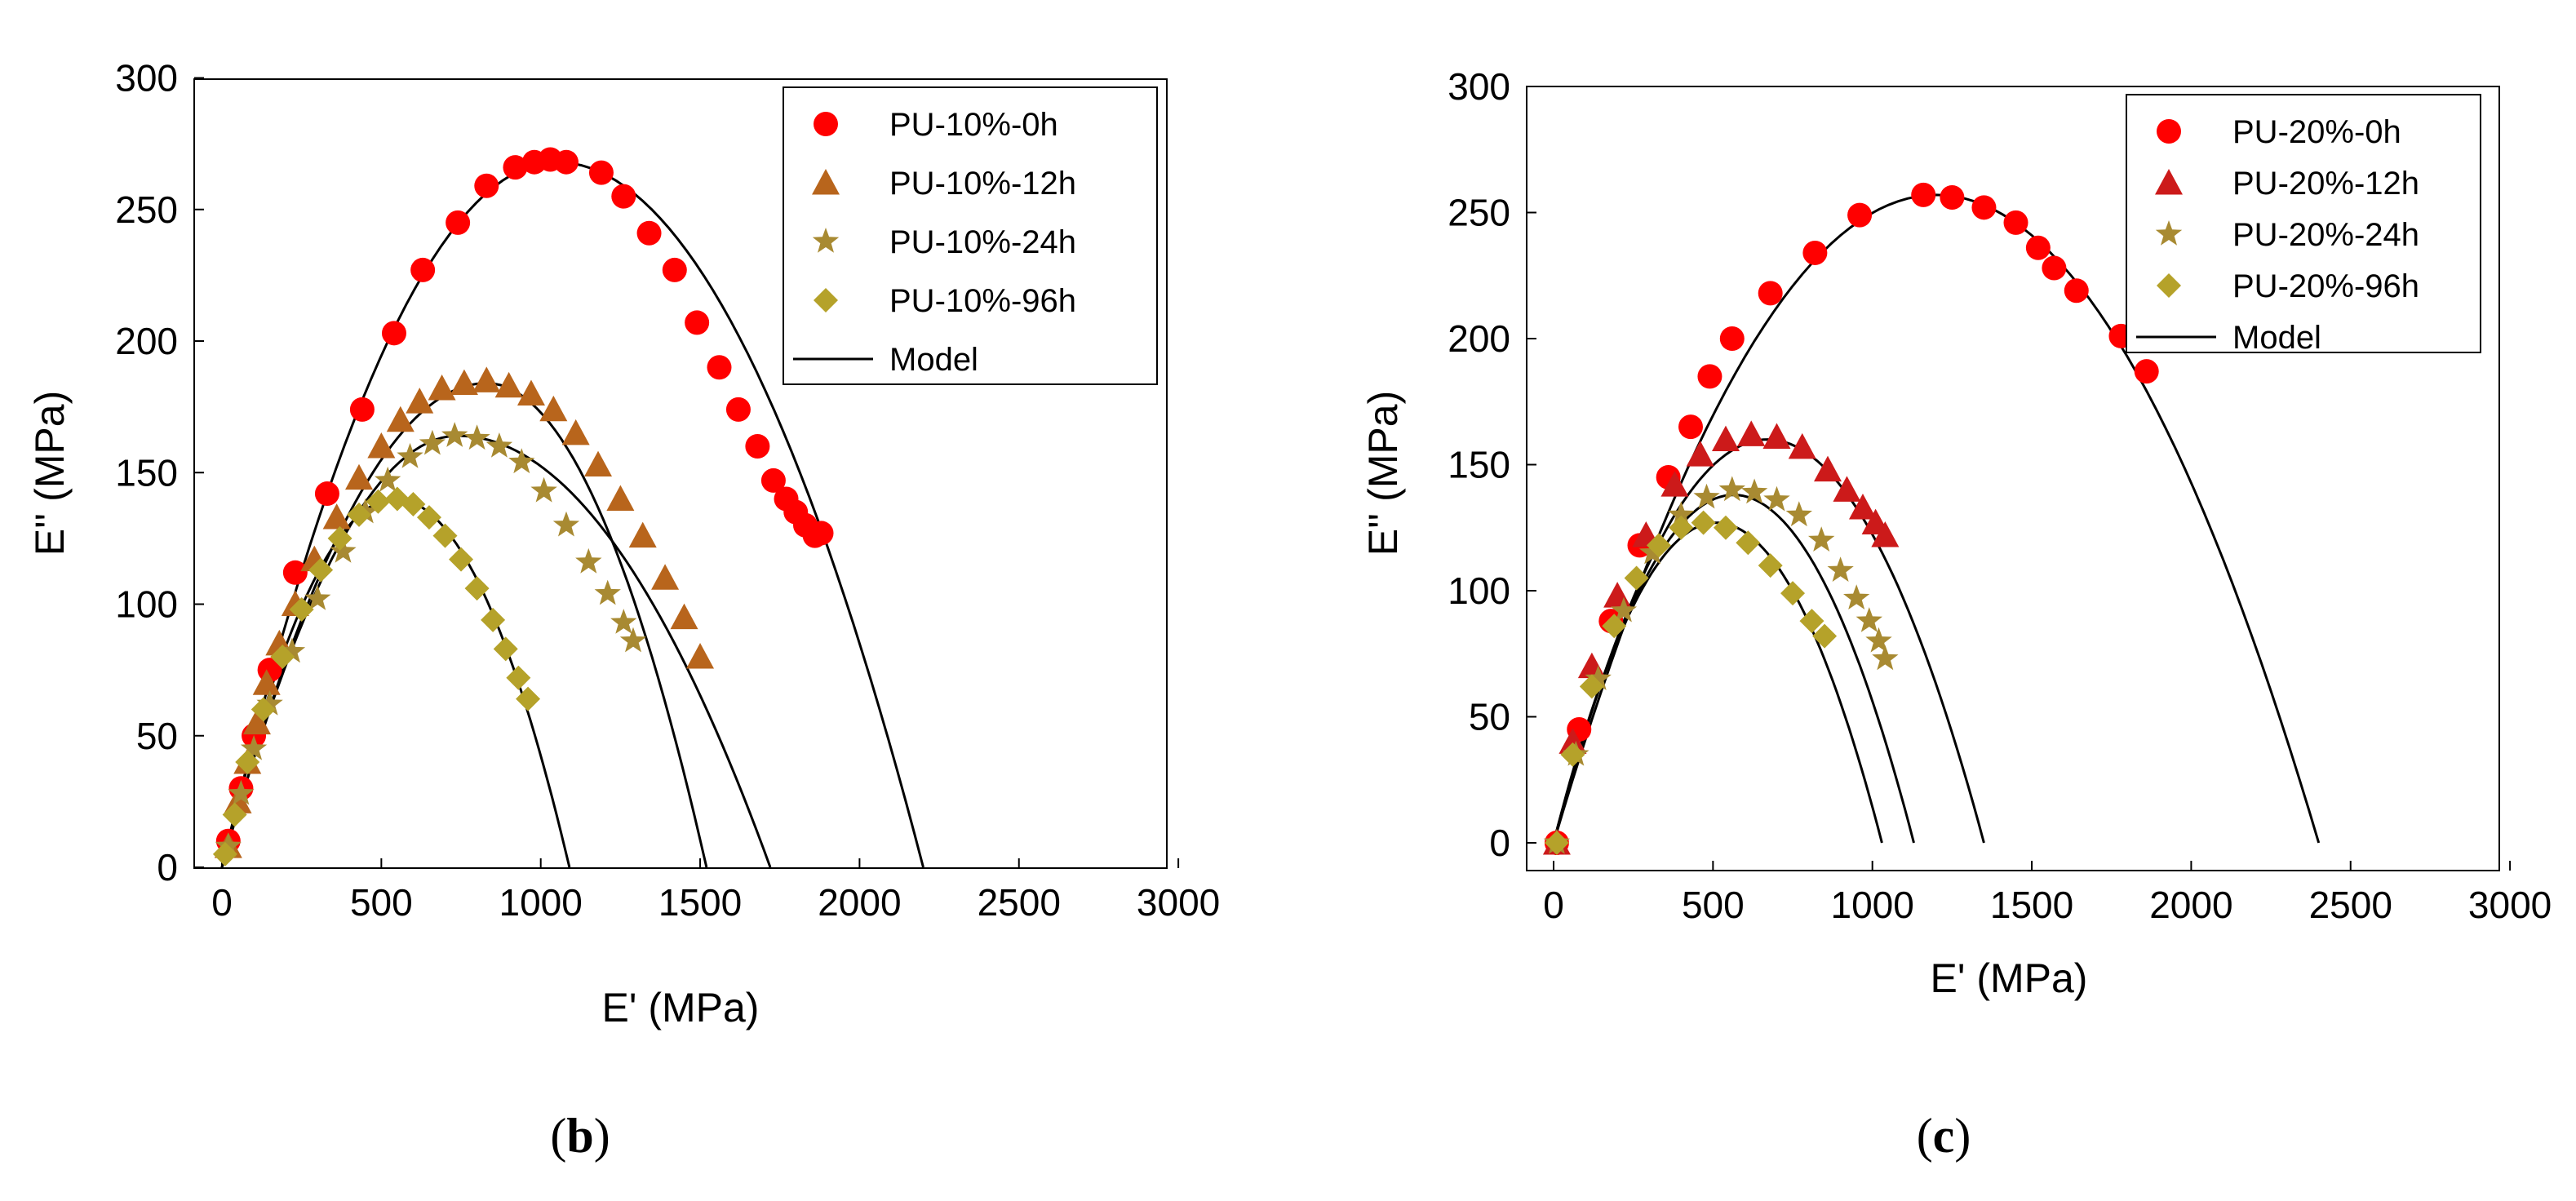 This screenshot has width=2576, height=1201. What do you see at coordinates (2031, 905) in the screenshot?
I see `x-tick-label-c: 1500` at bounding box center [2031, 905].